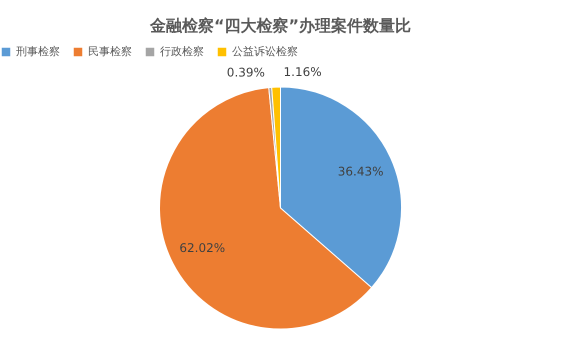 This screenshot has height=346, width=561. What do you see at coordinates (182, 51) in the screenshot?
I see `legend-label: 行政检察` at bounding box center [182, 51].